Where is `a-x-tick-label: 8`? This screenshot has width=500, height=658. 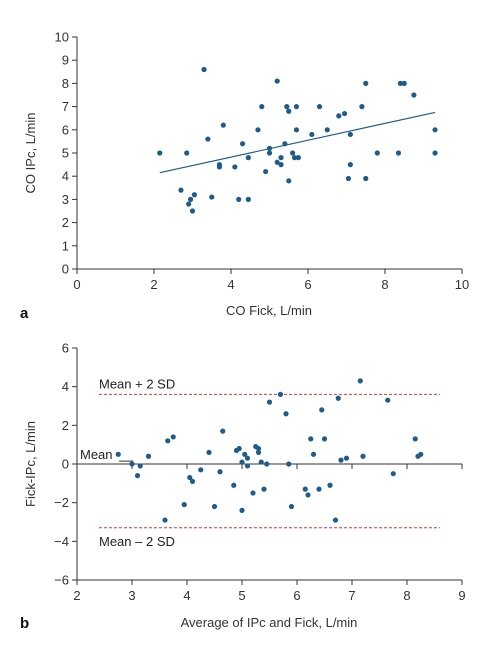 a-x-tick-label: 8 is located at coordinates (384, 284).